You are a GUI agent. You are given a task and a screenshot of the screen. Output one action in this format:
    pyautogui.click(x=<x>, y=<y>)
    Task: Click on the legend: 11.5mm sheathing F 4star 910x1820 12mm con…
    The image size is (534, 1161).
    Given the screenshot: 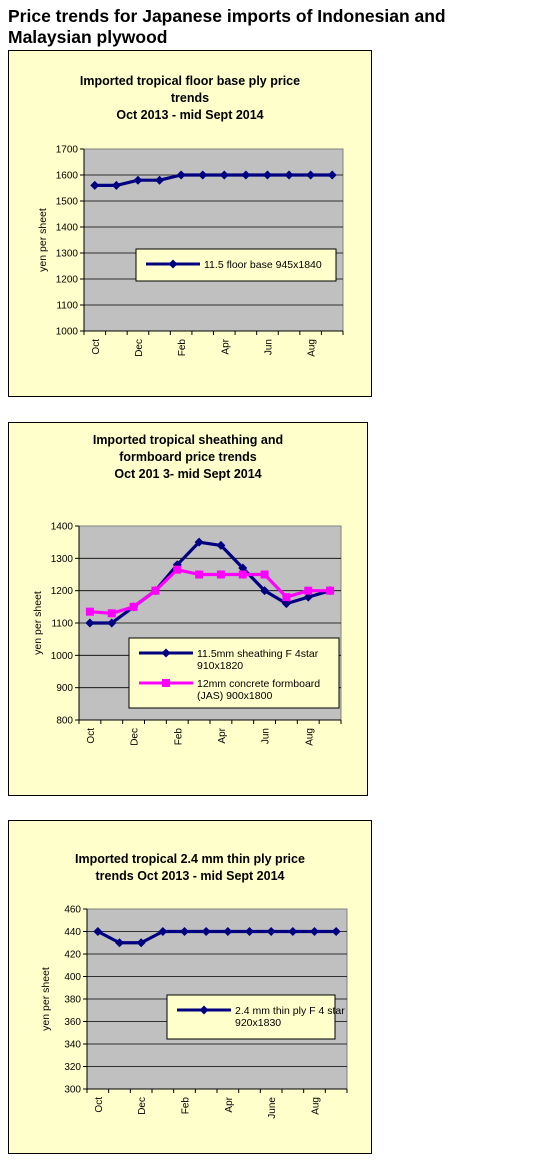 What is the action you would take?
    pyautogui.click(x=234, y=673)
    